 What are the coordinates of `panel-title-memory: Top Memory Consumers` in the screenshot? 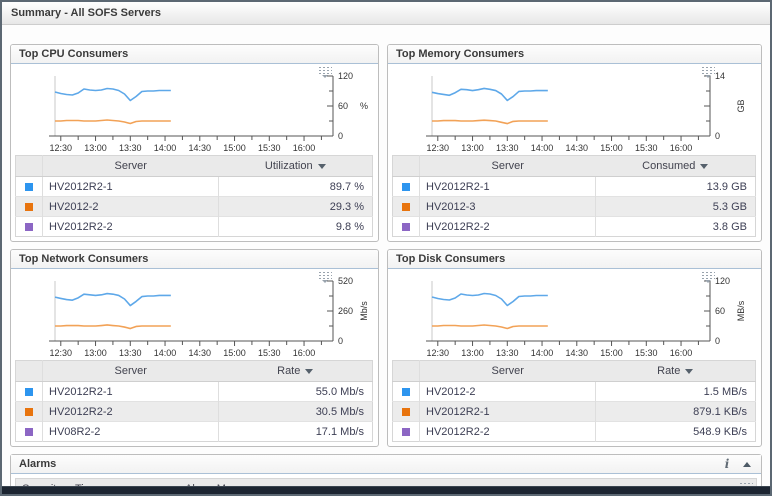 It's located at (574, 54).